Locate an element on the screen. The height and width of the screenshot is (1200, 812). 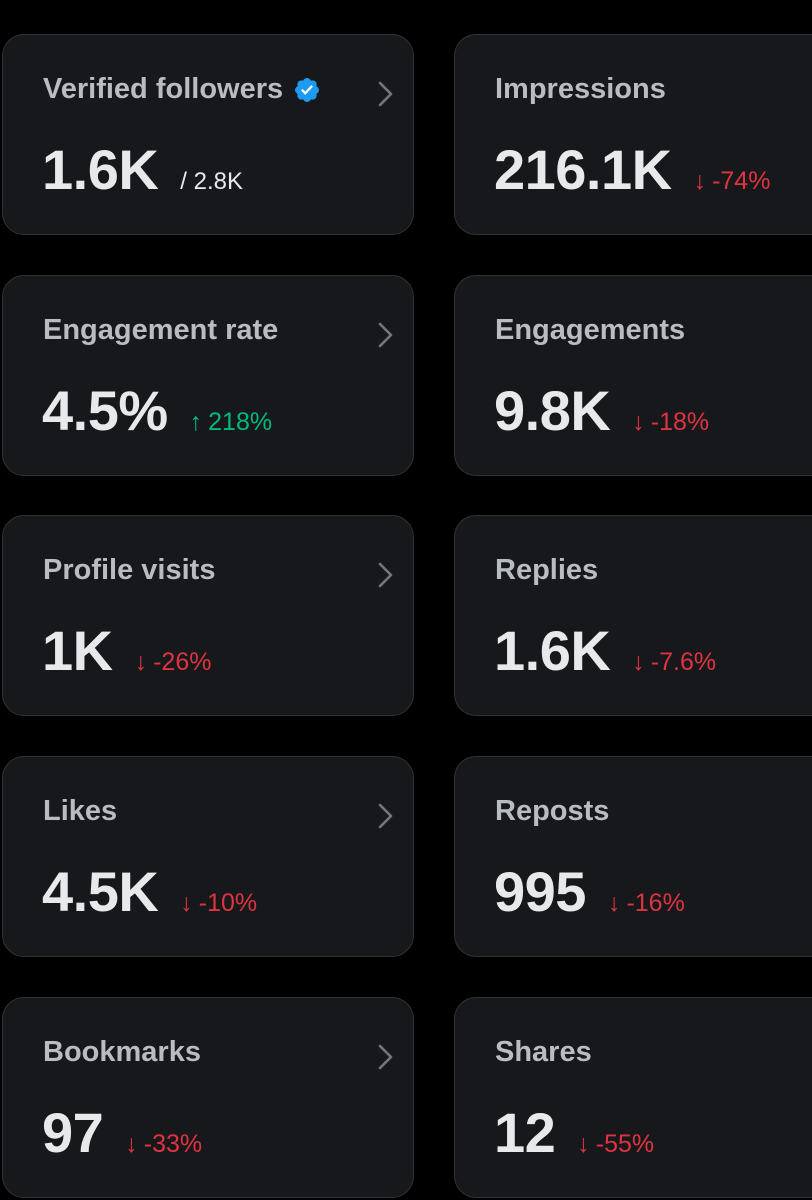
card-label: Engagements is located at coordinates (590, 330).